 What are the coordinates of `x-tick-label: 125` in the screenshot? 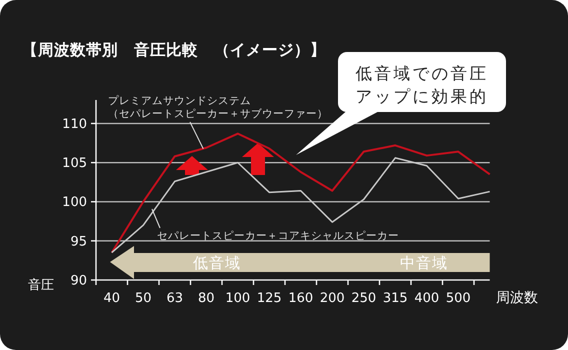 It's located at (269, 298).